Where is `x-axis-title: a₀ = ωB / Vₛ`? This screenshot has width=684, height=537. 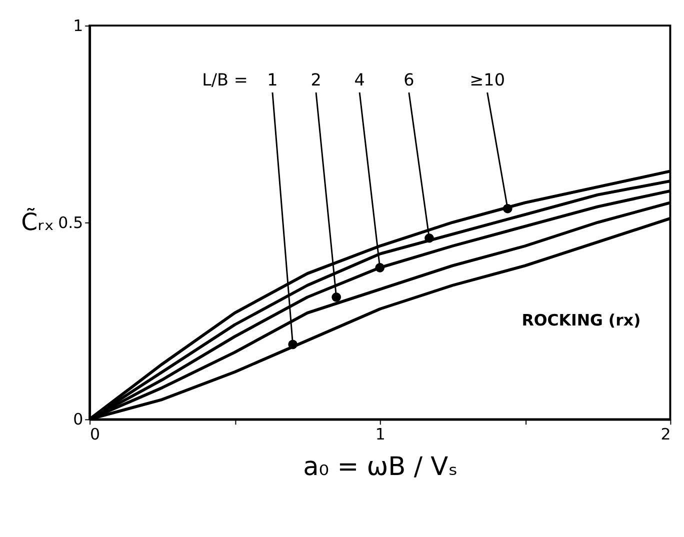
x-axis-title: a₀ = ωB / Vₛ is located at coordinates (380, 467).